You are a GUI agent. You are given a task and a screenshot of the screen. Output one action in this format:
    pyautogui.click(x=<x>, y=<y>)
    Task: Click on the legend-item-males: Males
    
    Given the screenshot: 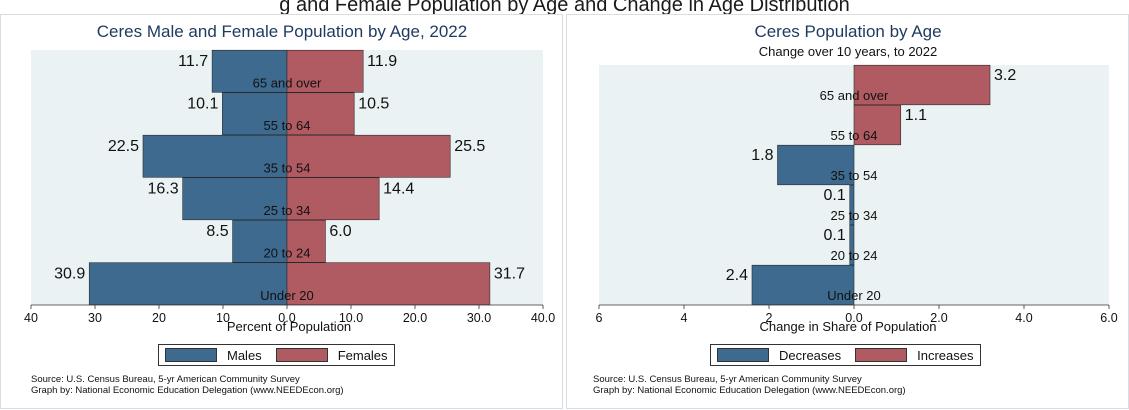 What is the action you would take?
    pyautogui.click(x=213, y=355)
    